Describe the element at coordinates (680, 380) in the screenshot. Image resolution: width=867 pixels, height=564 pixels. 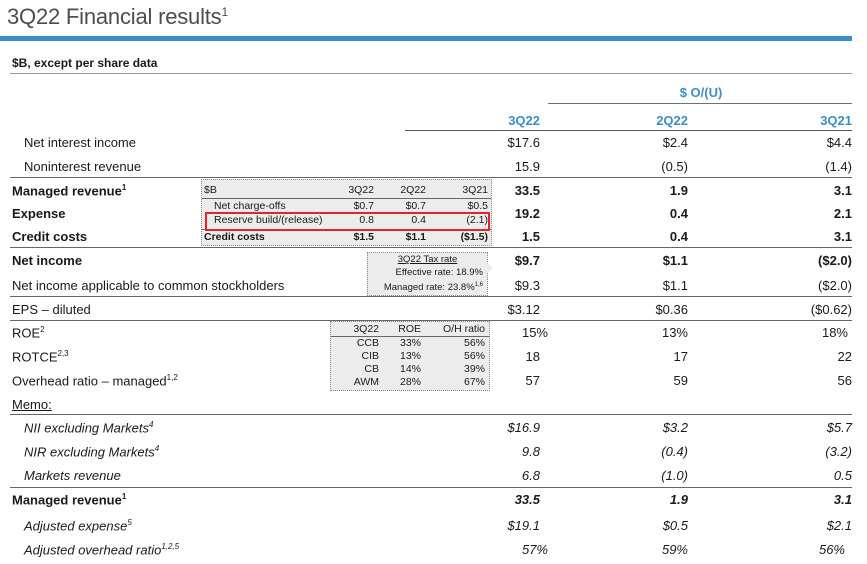
I see `cell: 59` at that location.